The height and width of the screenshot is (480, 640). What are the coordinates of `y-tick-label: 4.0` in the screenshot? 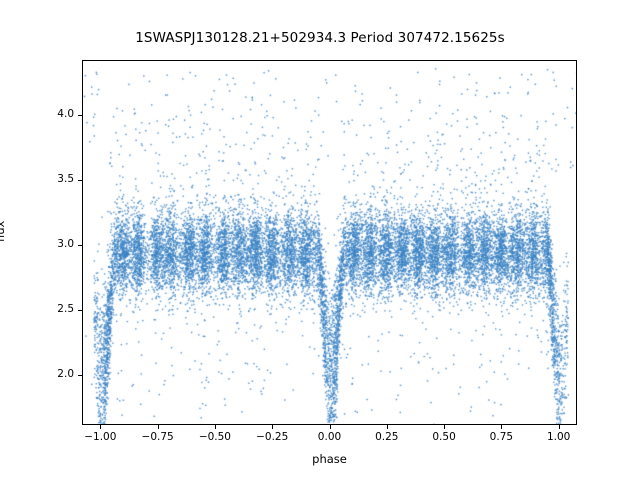 It's located at (65, 113).